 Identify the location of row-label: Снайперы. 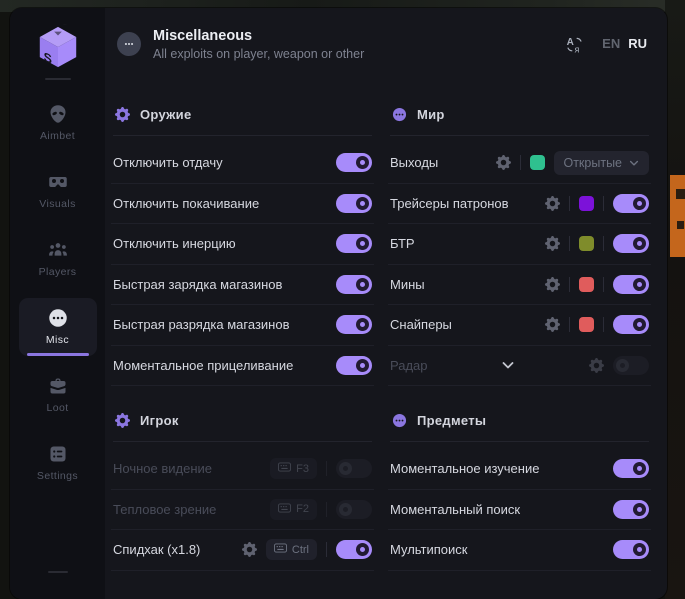
(421, 325).